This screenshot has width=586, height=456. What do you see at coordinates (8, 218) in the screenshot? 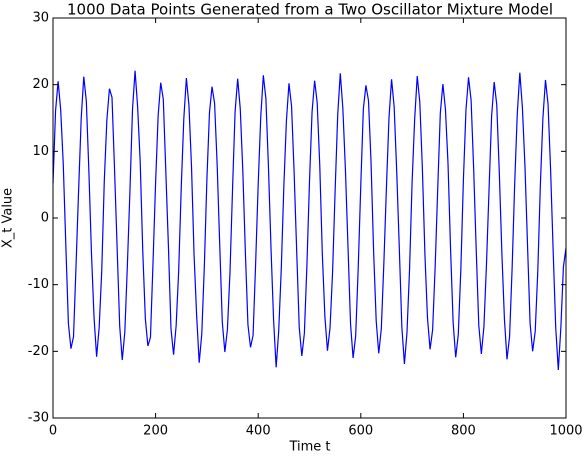
I see `y-axis-label: X_t Value` at bounding box center [8, 218].